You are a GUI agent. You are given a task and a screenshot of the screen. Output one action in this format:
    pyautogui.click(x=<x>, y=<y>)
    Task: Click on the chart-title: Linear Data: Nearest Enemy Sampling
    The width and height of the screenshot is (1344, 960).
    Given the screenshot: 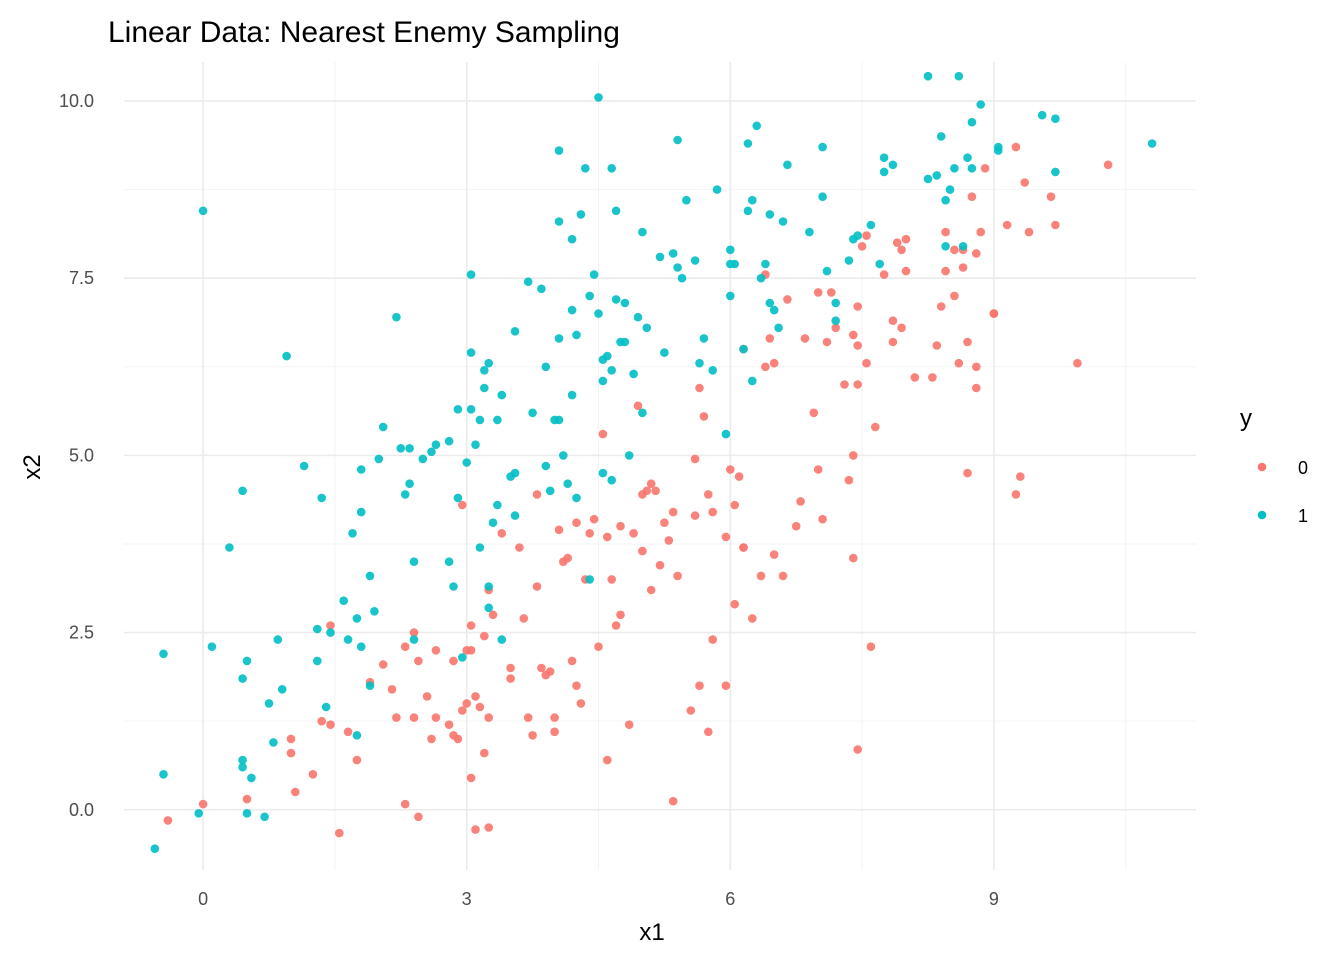 What is the action you would take?
    pyautogui.click(x=364, y=32)
    